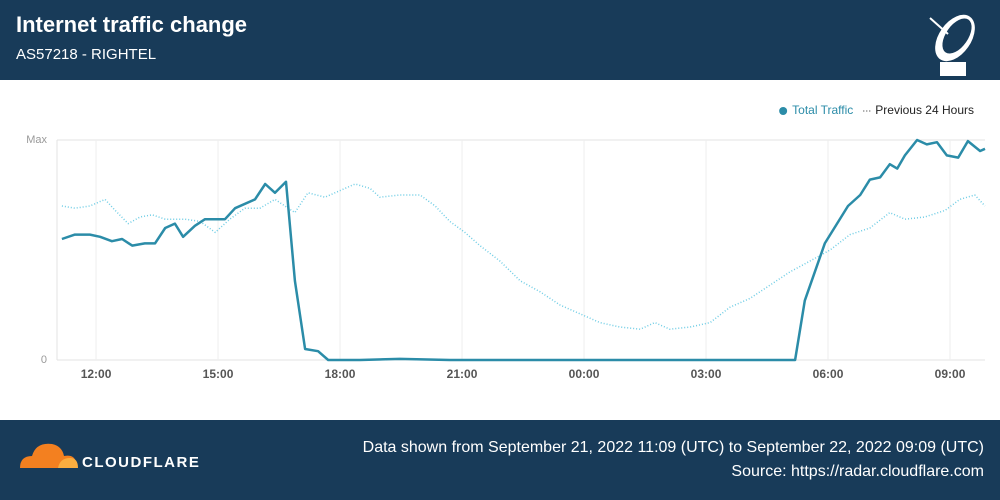 The width and height of the screenshot is (1000, 500). Describe the element at coordinates (828, 374) in the screenshot. I see `x-tick-label: 06:00` at that location.